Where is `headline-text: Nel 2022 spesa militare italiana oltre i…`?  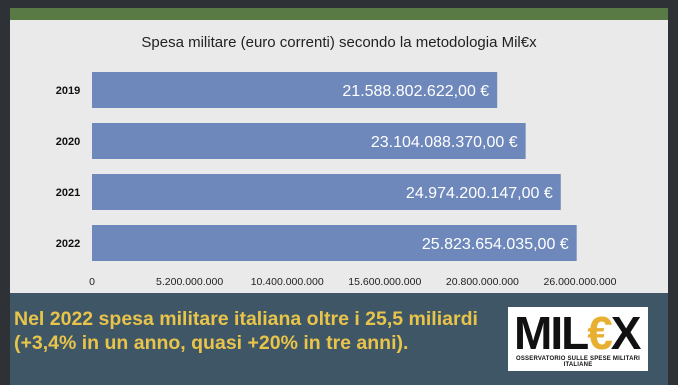 headline-text: Nel 2022 spesa militare italiana oltre i… is located at coordinates (246, 331).